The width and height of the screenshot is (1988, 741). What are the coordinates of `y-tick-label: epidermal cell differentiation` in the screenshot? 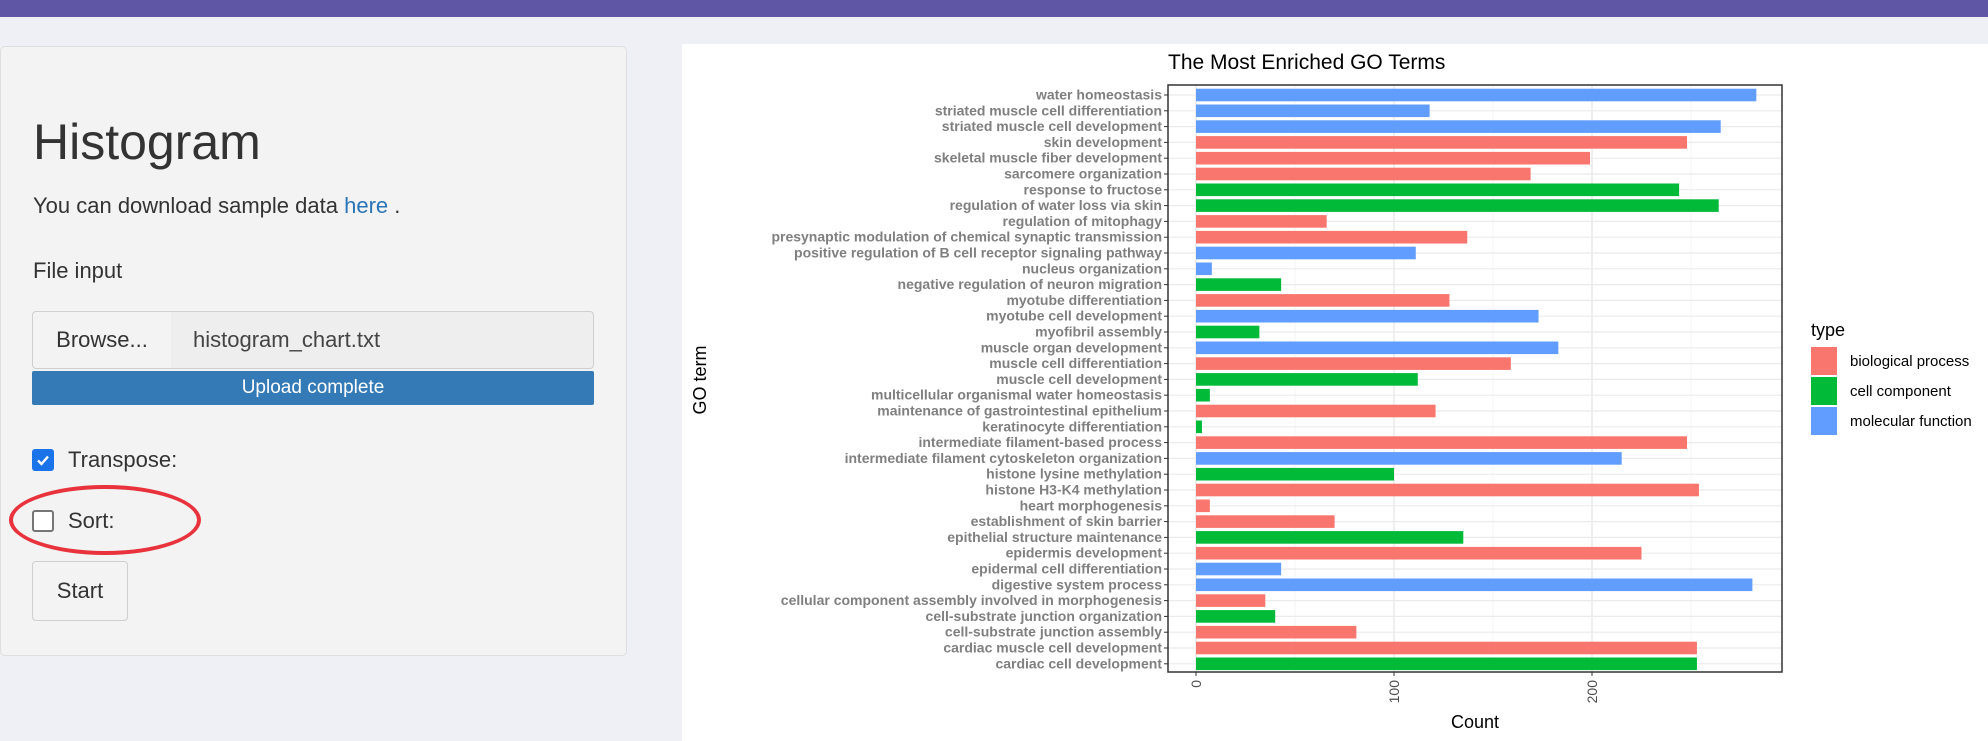 It's located at (1066, 569).